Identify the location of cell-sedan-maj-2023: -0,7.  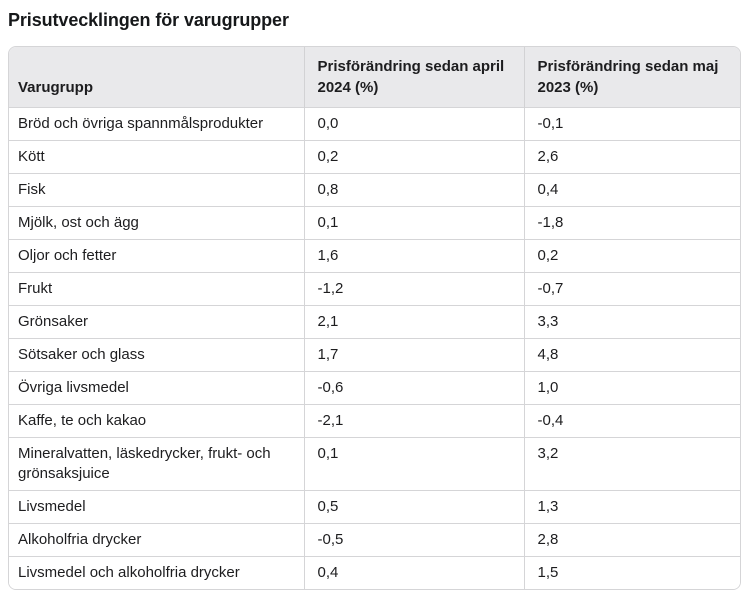
(631, 289).